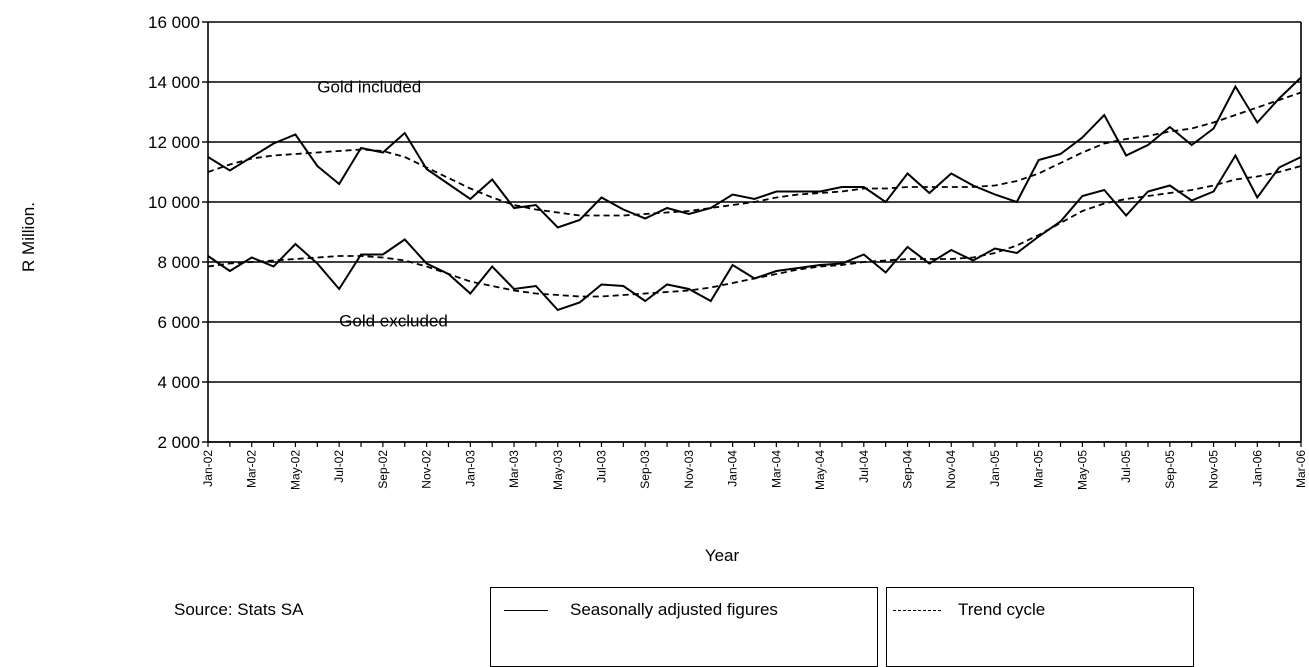 This screenshot has height=667, width=1309. What do you see at coordinates (208, 468) in the screenshot?
I see `x-tick-label: Jan-02` at bounding box center [208, 468].